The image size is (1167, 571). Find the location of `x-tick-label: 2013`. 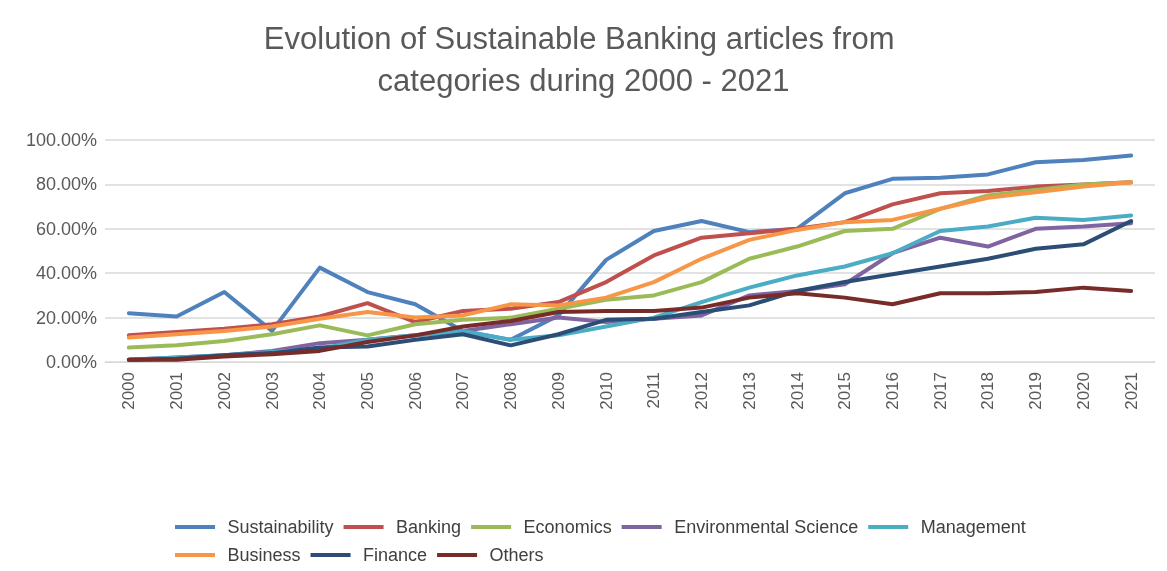

x-tick-label: 2013 is located at coordinates (749, 391).